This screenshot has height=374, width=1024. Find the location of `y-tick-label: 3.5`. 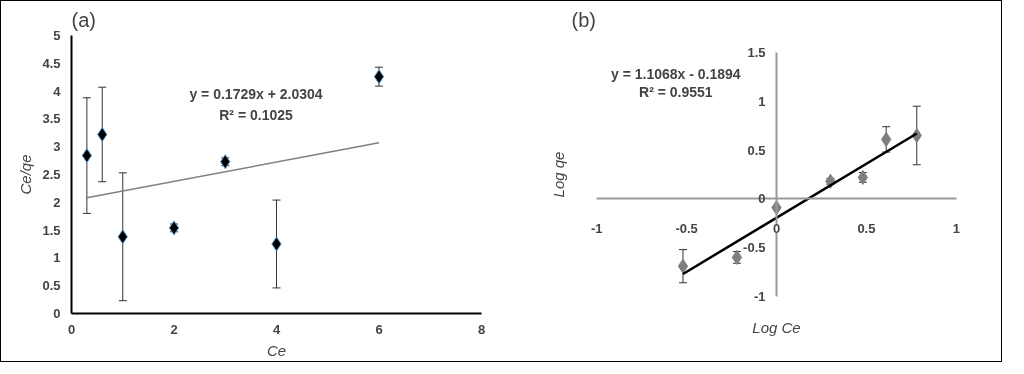

y-tick-label: 3.5 is located at coordinates (51, 119).